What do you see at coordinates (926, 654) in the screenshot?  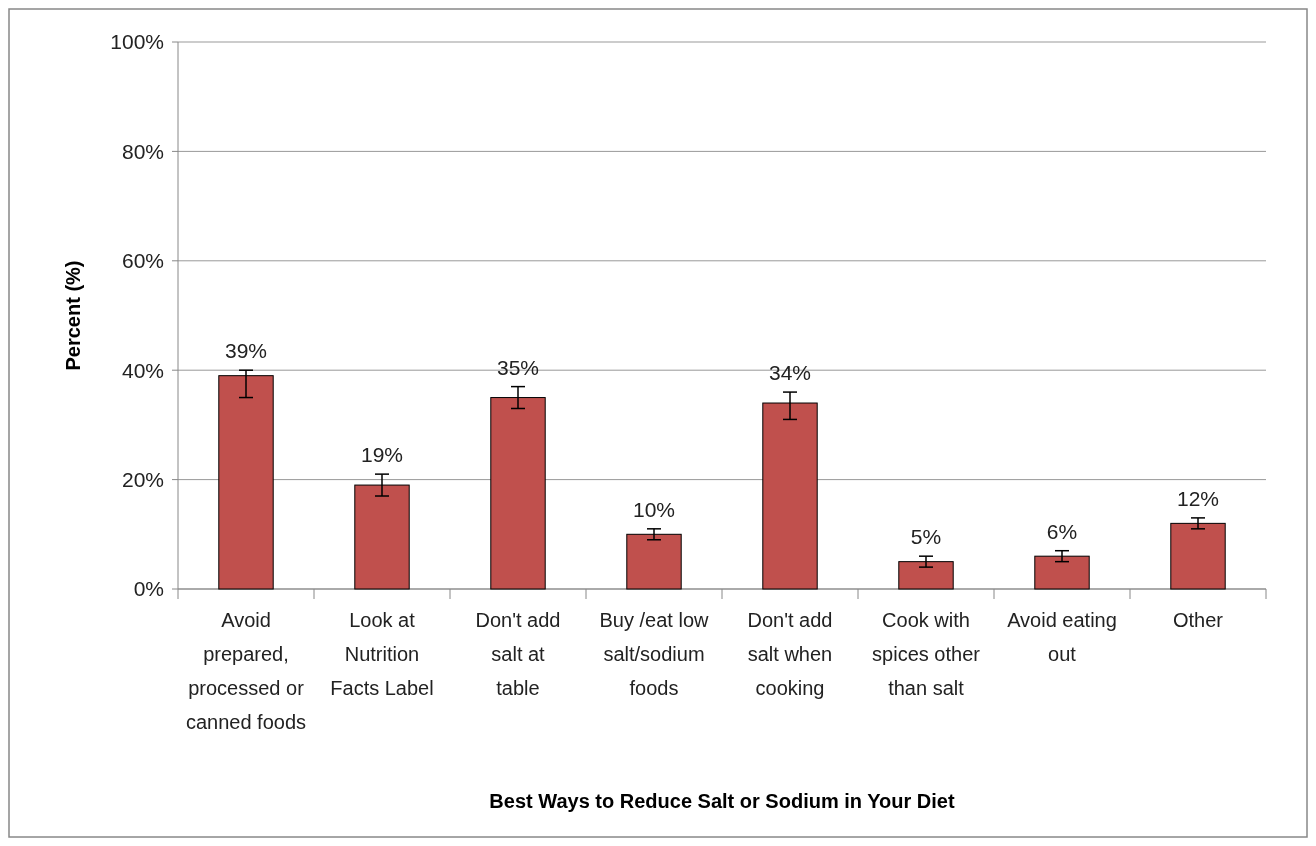 I see `x-tick-label: Cook with spices other than salt` at bounding box center [926, 654].